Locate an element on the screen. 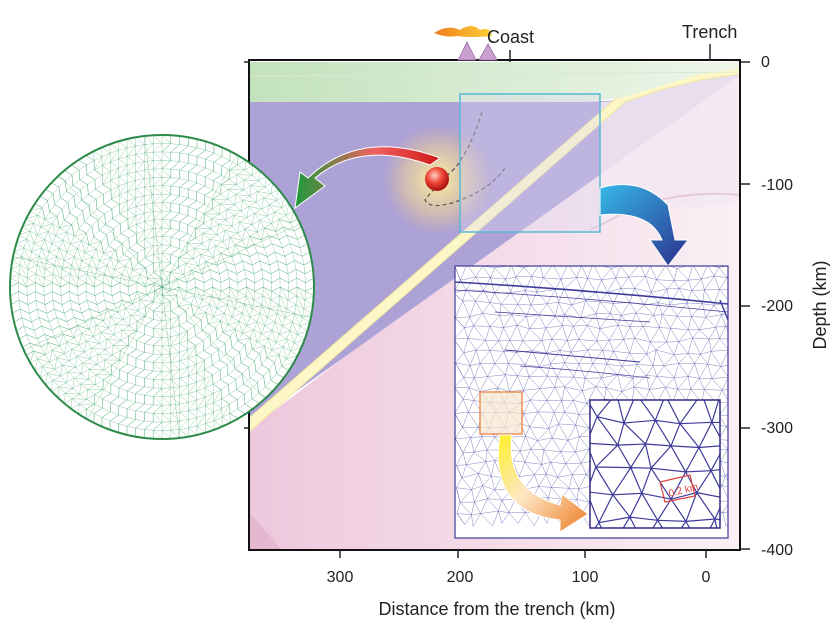 The width and height of the screenshot is (840, 635). y-tick-label: -100 is located at coordinates (777, 185).